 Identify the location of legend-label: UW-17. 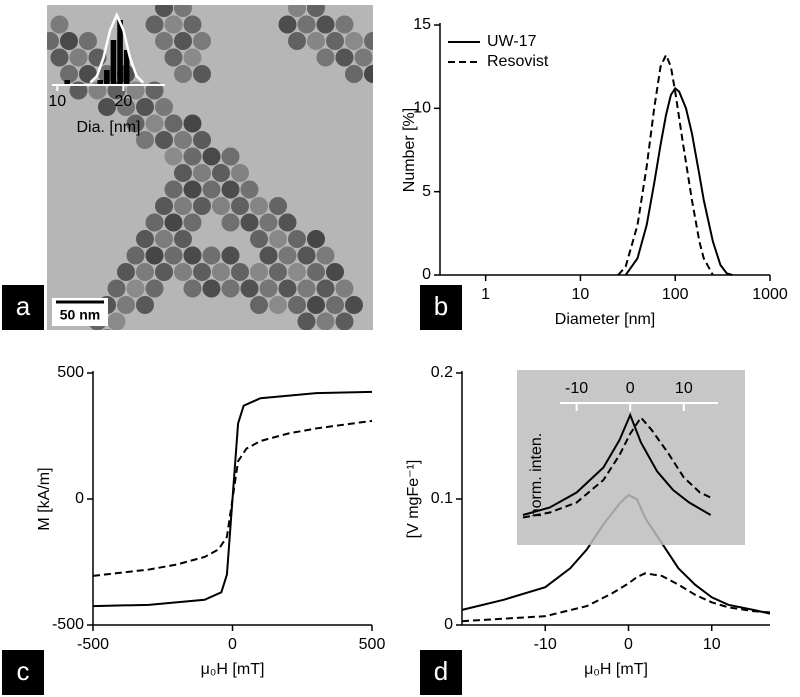
(512, 41).